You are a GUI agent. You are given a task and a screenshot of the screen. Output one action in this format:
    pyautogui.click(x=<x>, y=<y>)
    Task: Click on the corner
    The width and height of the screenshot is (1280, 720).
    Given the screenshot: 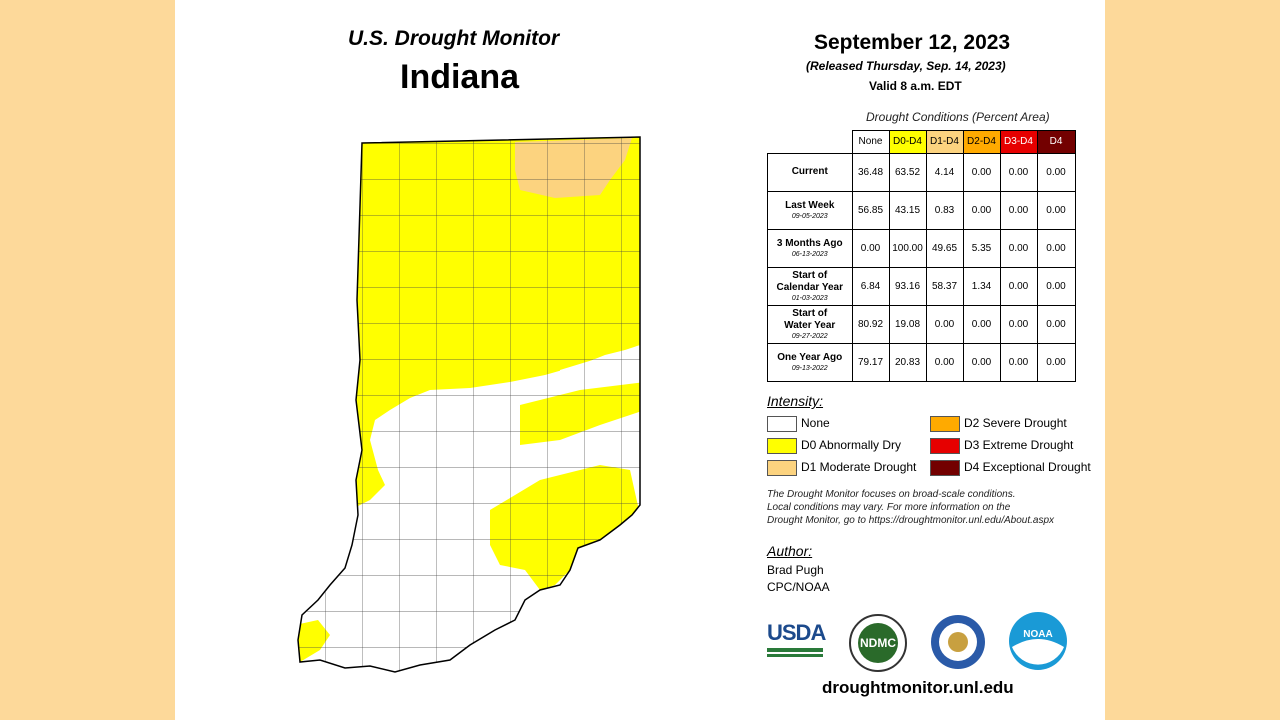 What is the action you would take?
    pyautogui.click(x=810, y=142)
    